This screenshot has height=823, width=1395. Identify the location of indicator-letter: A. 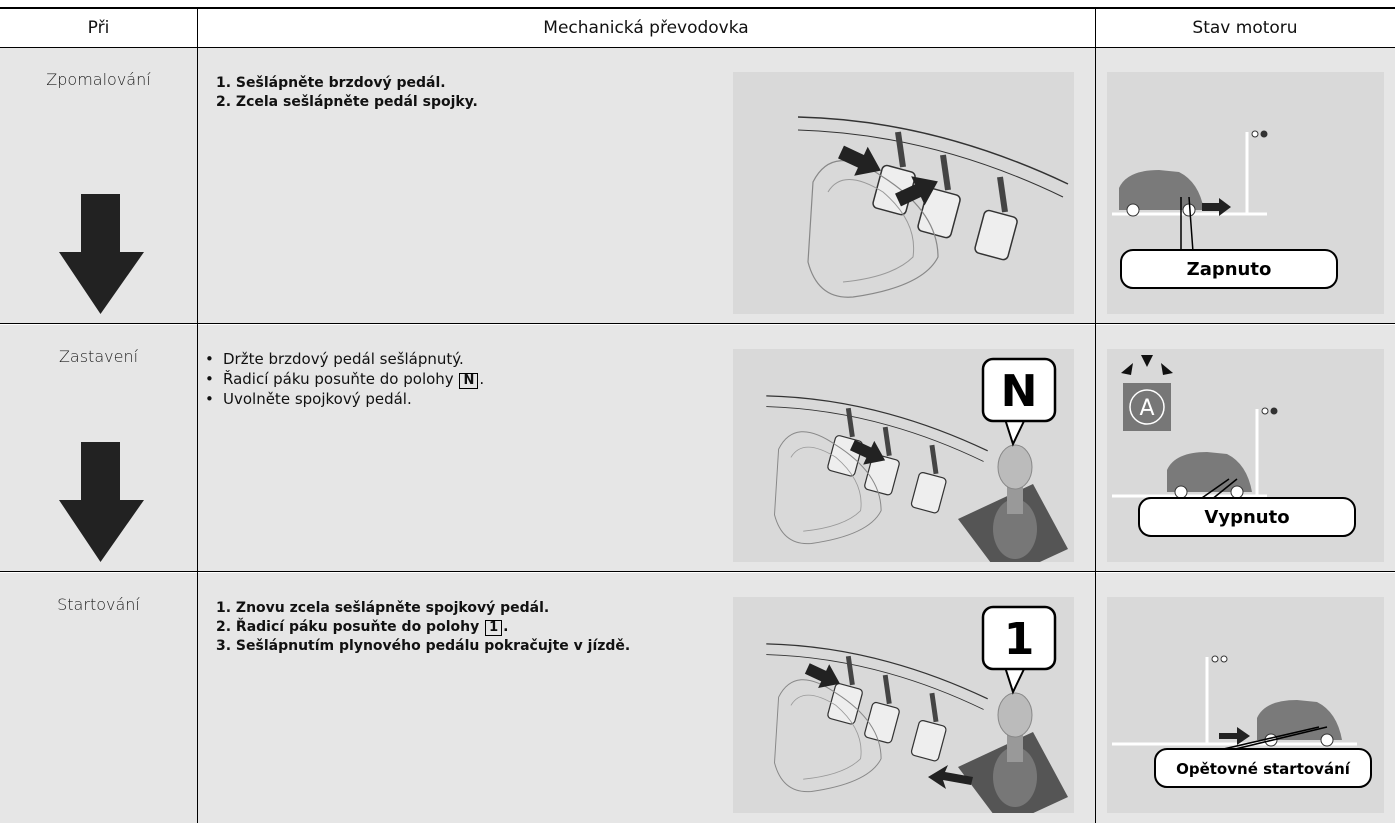
(1146, 408).